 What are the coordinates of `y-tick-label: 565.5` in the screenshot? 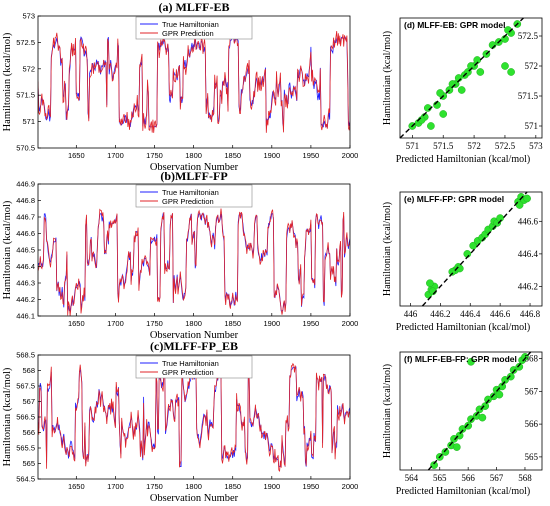 It's located at (25, 448).